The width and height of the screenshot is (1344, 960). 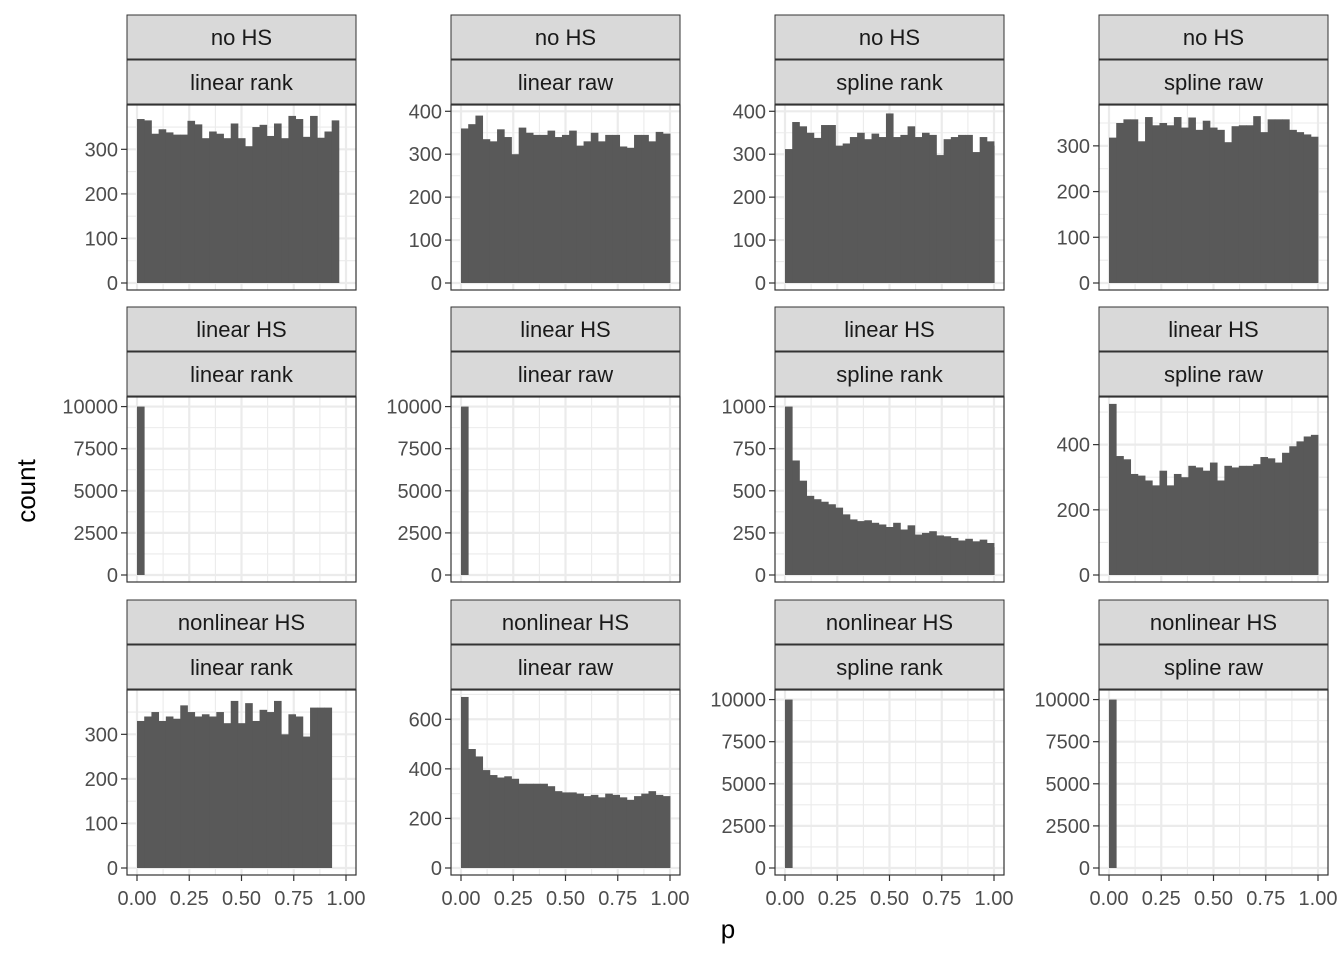 What do you see at coordinates (436, 869) in the screenshot?
I see `y-tick-label: 0` at bounding box center [436, 869].